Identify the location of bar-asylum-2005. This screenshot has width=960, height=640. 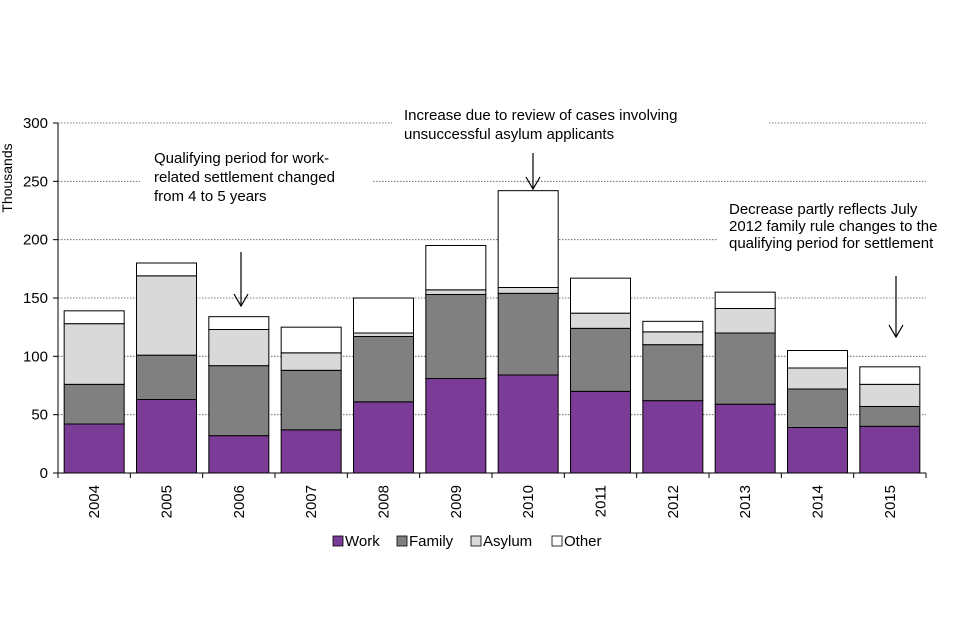
(166, 315).